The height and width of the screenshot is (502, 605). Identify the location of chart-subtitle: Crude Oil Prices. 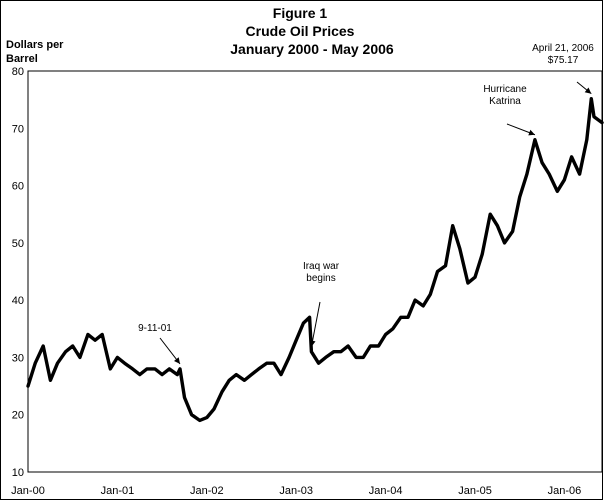
(300, 31).